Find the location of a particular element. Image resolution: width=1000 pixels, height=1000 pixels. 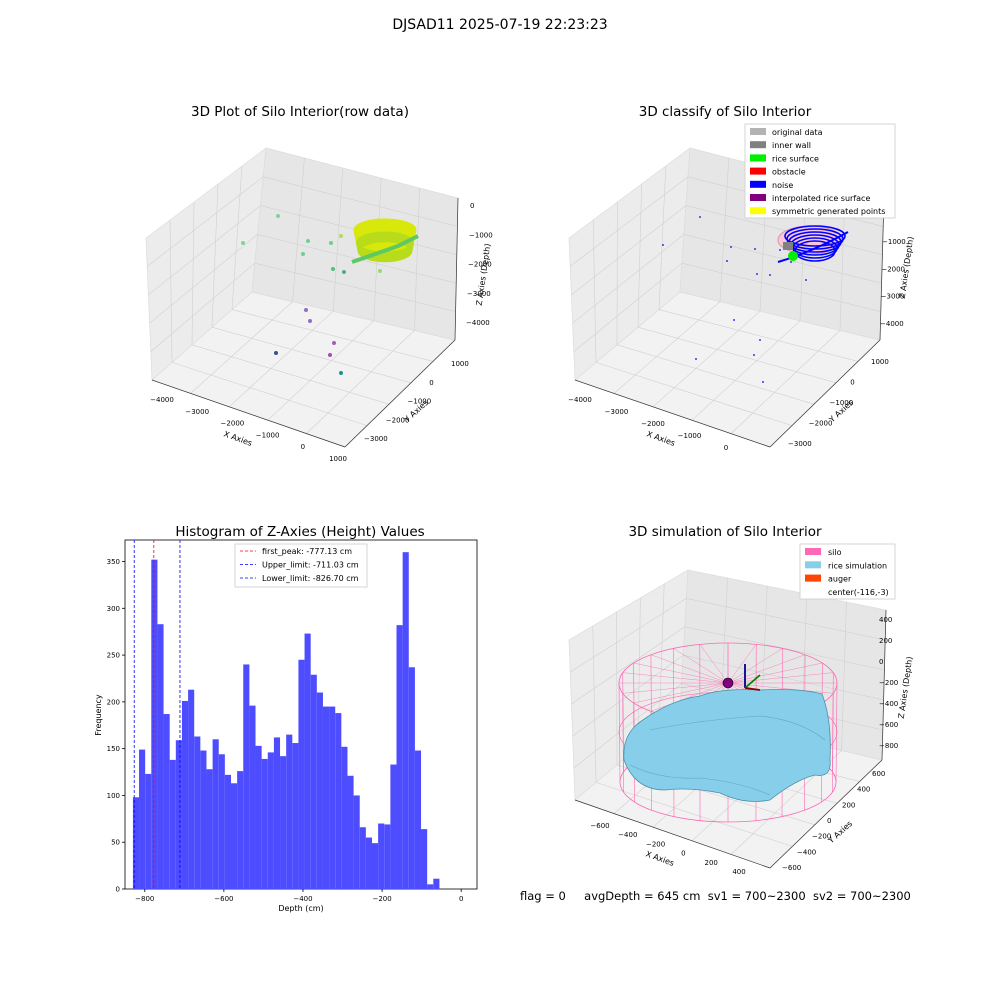

plot4-z-axis-line is located at coordinates (884, 685).